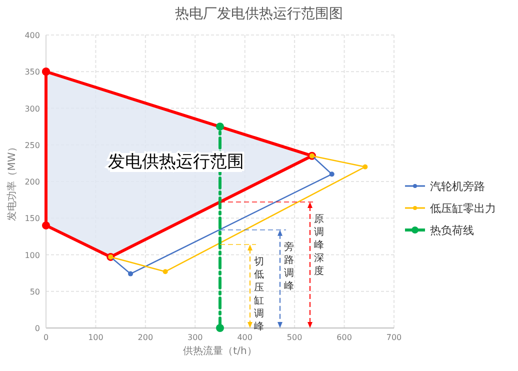 The height and width of the screenshot is (371, 518). I want to click on x-tick-label: 300, so click(195, 337).